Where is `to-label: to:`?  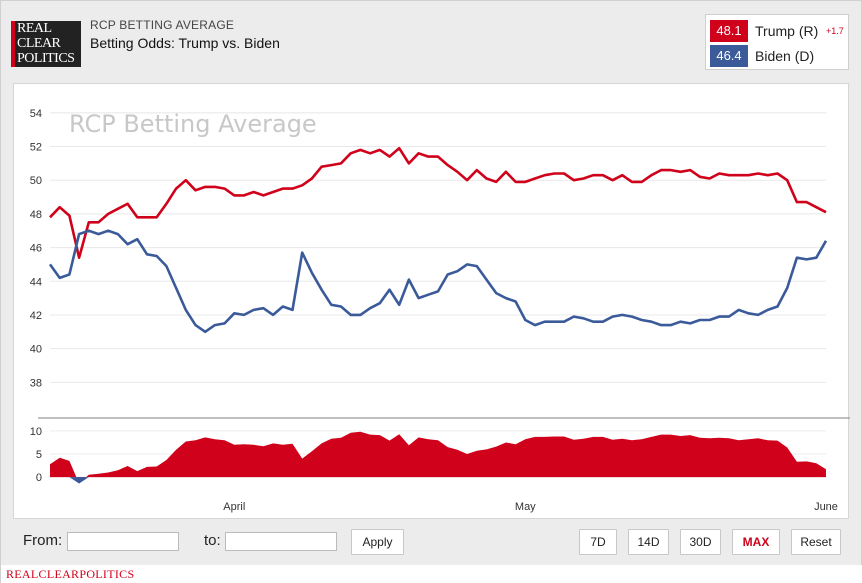
to-label: to: is located at coordinates (212, 540).